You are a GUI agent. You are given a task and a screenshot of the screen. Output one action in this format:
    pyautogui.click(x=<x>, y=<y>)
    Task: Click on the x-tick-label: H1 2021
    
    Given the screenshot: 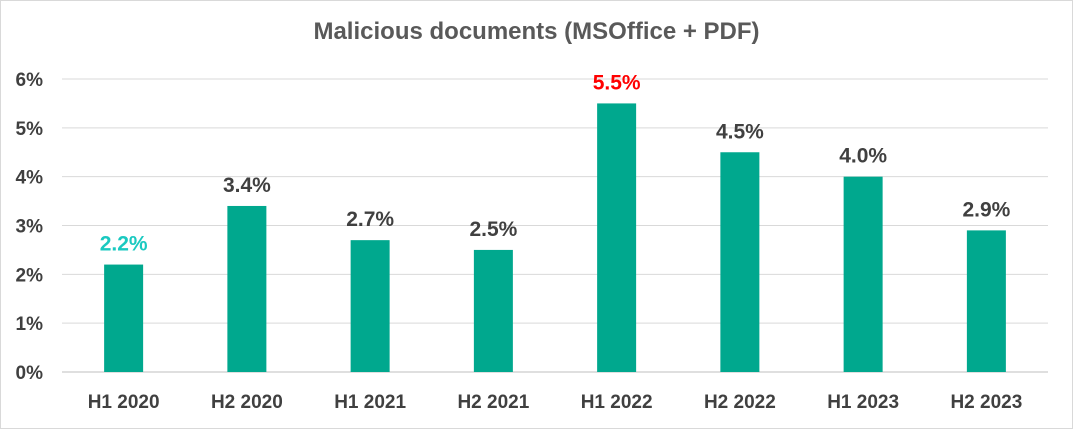 What is the action you would take?
    pyautogui.click(x=370, y=402)
    